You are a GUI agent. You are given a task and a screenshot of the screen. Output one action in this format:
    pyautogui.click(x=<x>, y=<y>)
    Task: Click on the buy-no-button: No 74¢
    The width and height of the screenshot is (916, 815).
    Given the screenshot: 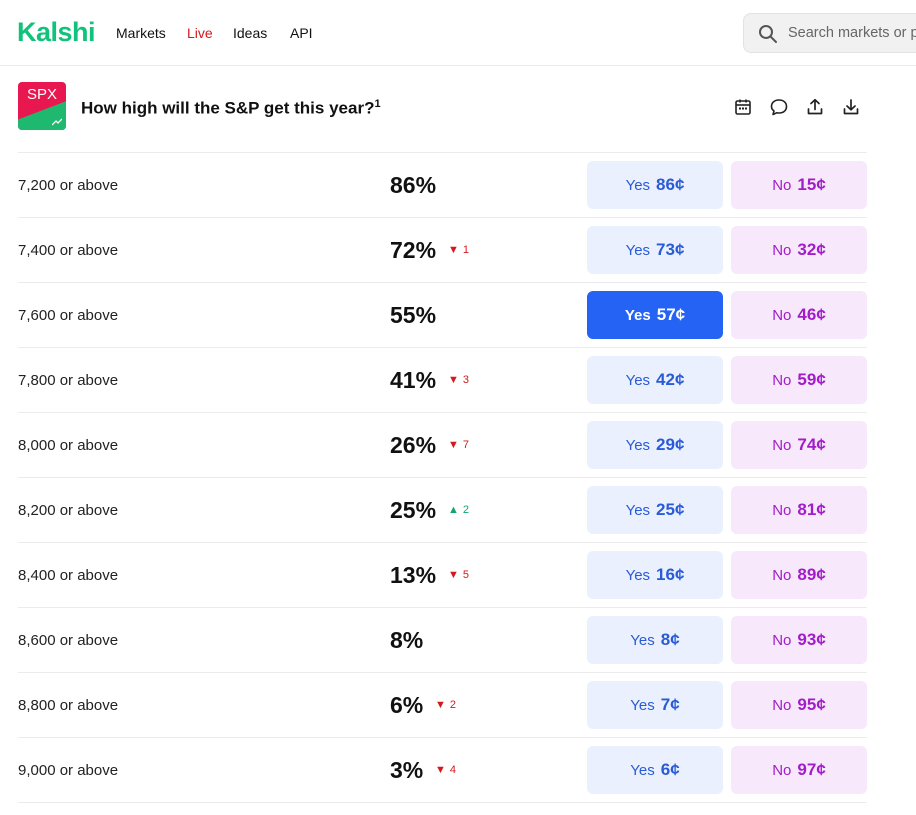 What is the action you would take?
    pyautogui.click(x=799, y=445)
    